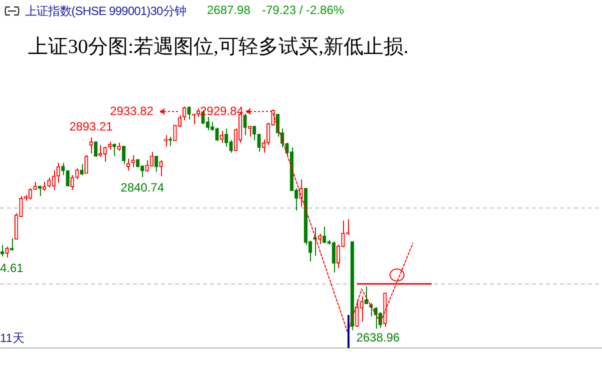 This screenshot has height=391, width=602. Describe the element at coordinates (142, 187) in the screenshot. I see `annotation: 2840.74` at that location.